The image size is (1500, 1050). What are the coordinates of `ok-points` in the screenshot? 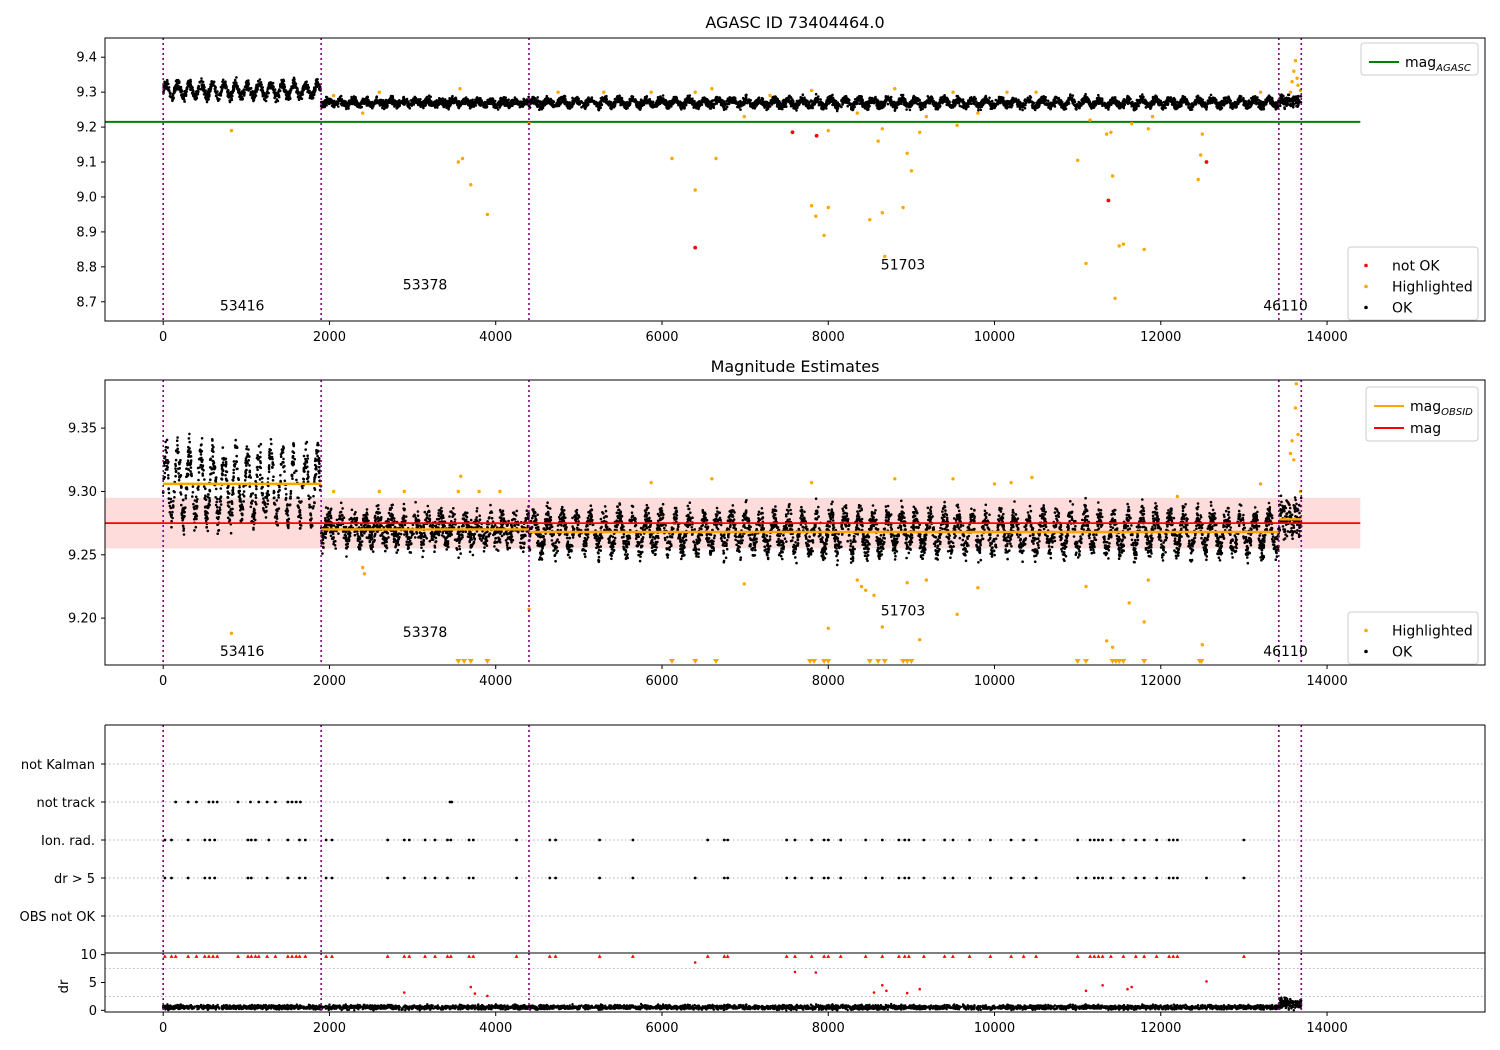 It's located at (732, 94).